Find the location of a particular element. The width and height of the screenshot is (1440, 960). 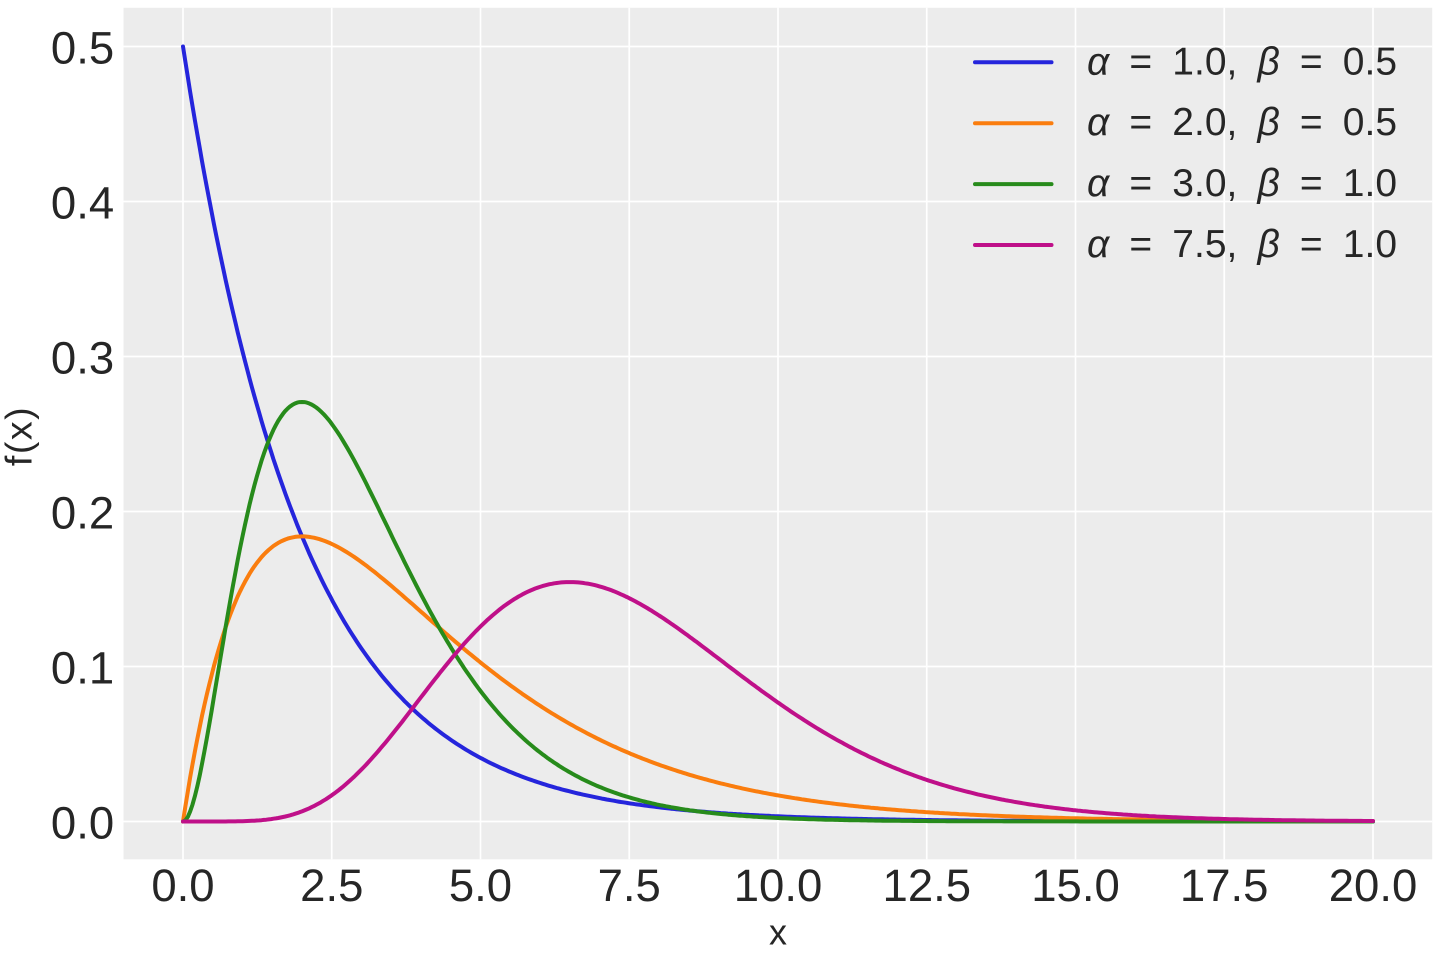

svg-text: 12.5 is located at coordinates (927, 885).